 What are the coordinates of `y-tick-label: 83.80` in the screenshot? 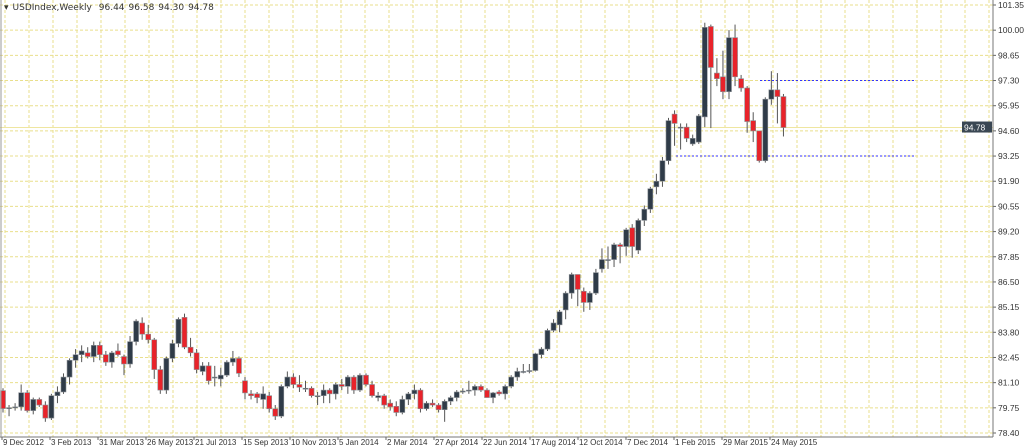 It's located at (1009, 332).